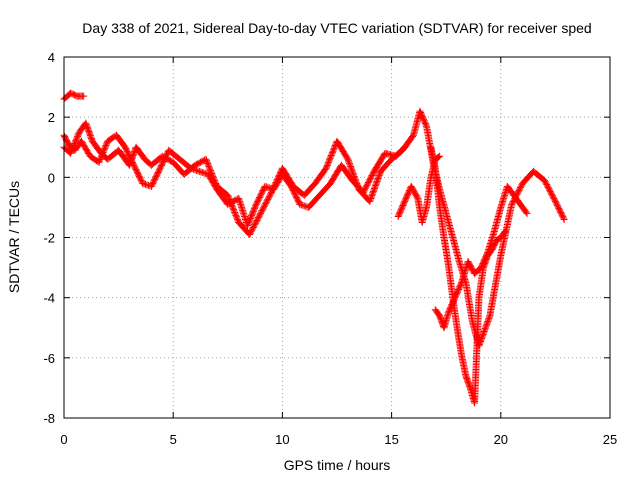 This screenshot has height=480, width=640. I want to click on y-tick-label: 0, so click(51, 177).